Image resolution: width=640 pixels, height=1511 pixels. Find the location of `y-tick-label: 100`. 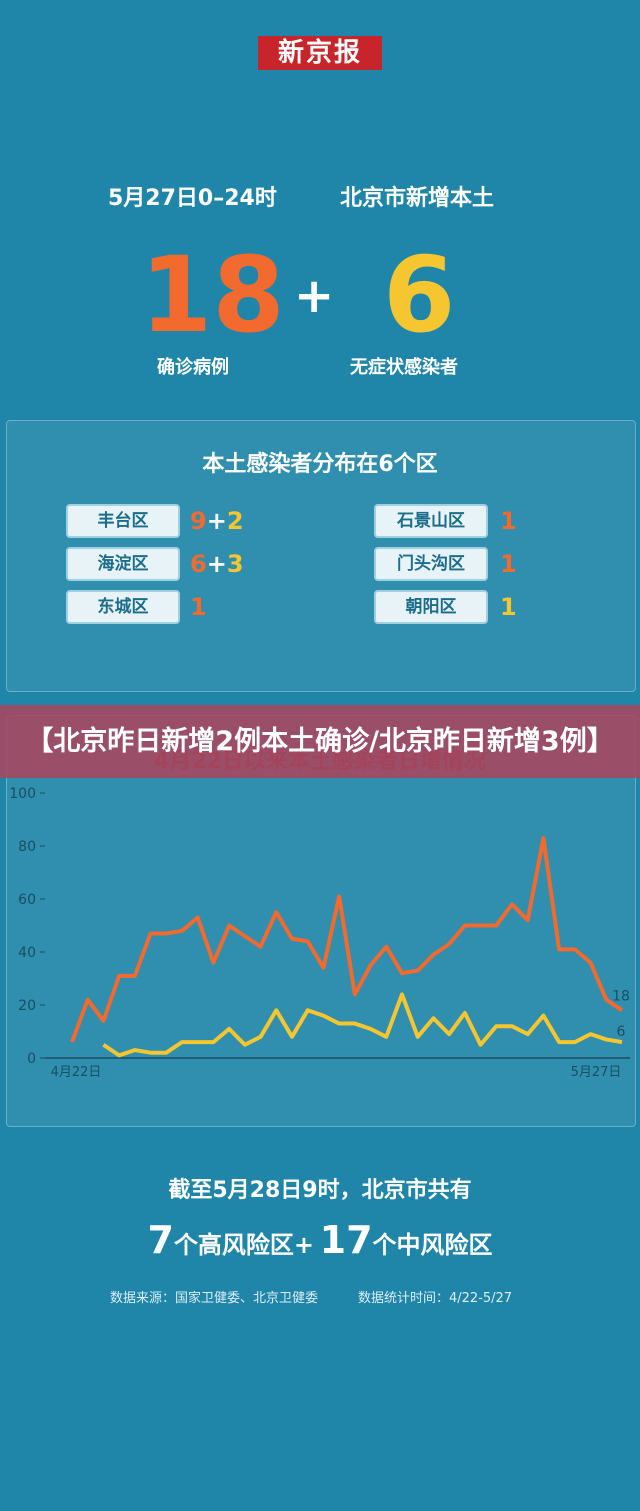

y-tick-label: 100 is located at coordinates (22, 794).